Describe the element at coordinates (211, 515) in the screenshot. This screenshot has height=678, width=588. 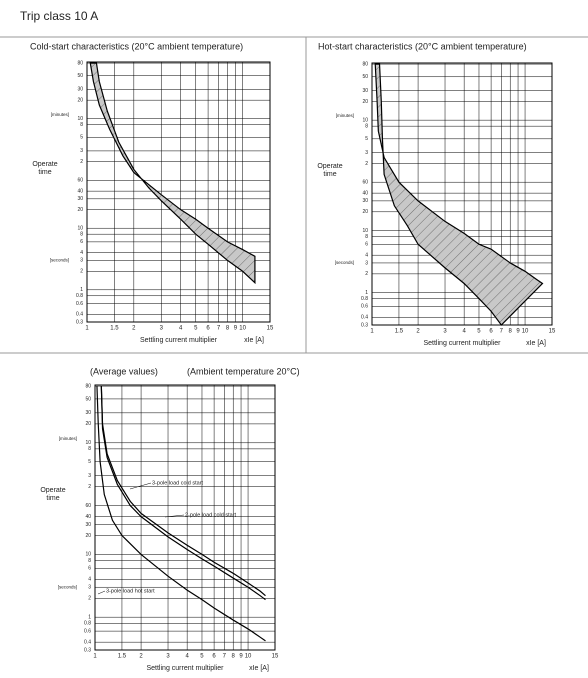
I see `curve-label: 2-pole load cold start` at that location.